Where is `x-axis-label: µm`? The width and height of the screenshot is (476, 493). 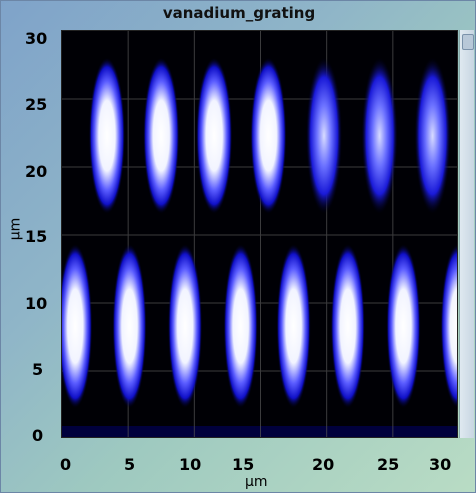 x-axis-label: µm is located at coordinates (256, 482).